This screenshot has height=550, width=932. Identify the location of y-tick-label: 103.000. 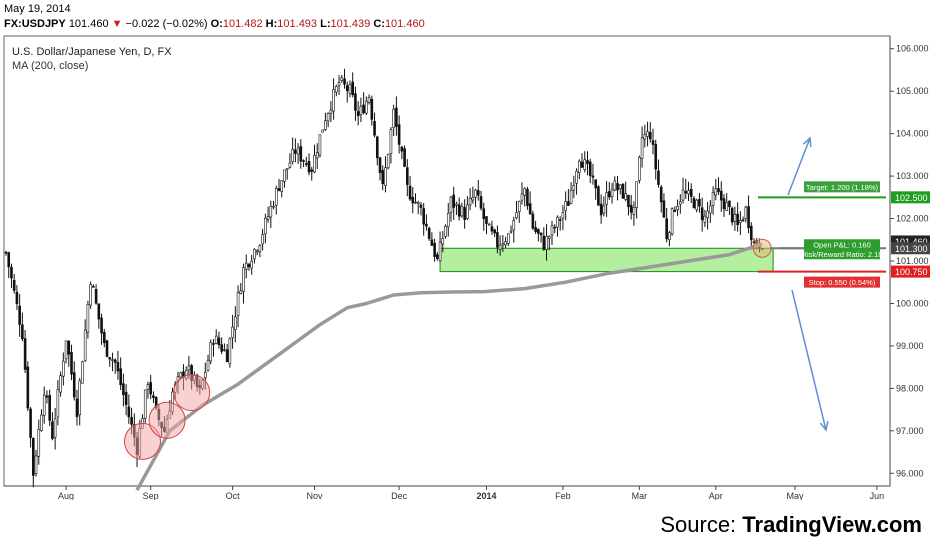
(912, 176).